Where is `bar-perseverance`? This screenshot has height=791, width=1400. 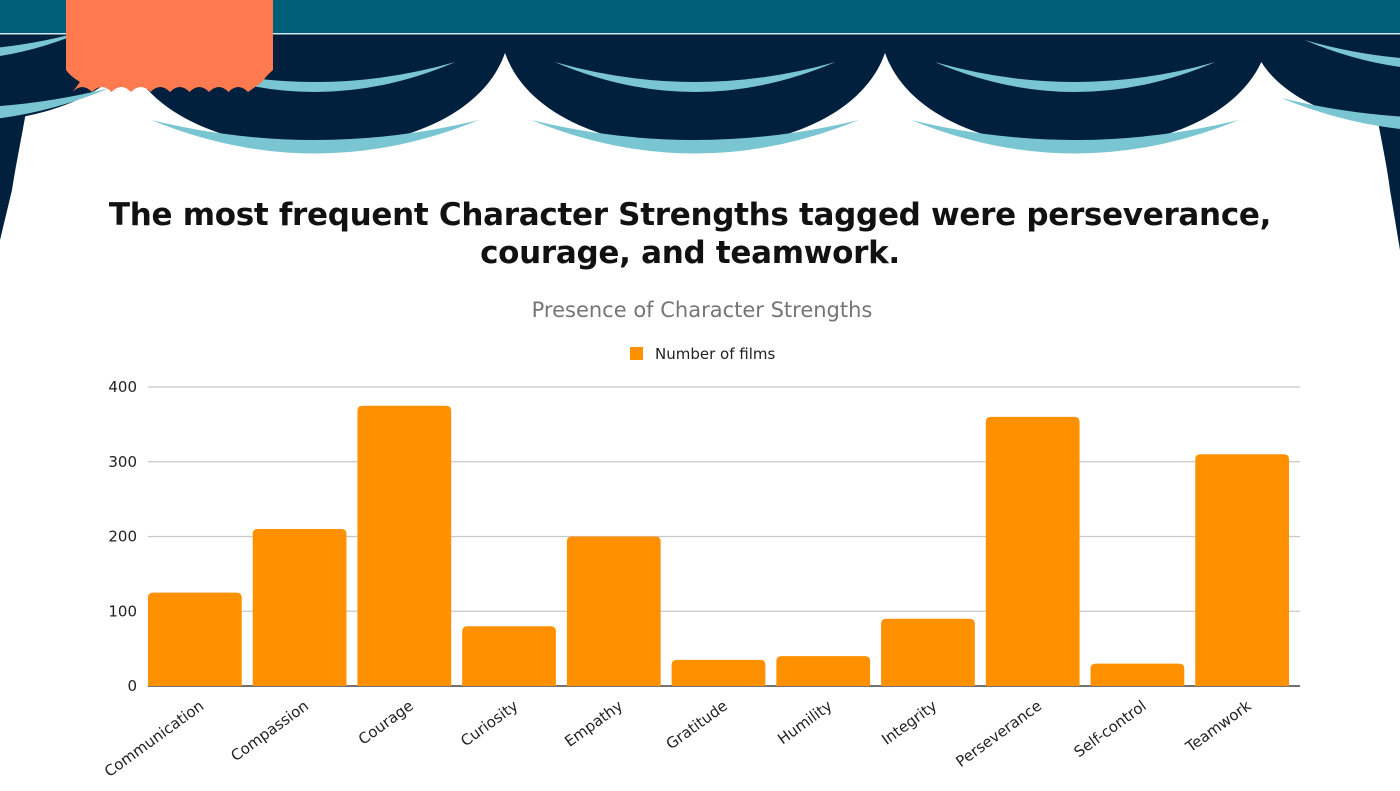
bar-perseverance is located at coordinates (1032, 551).